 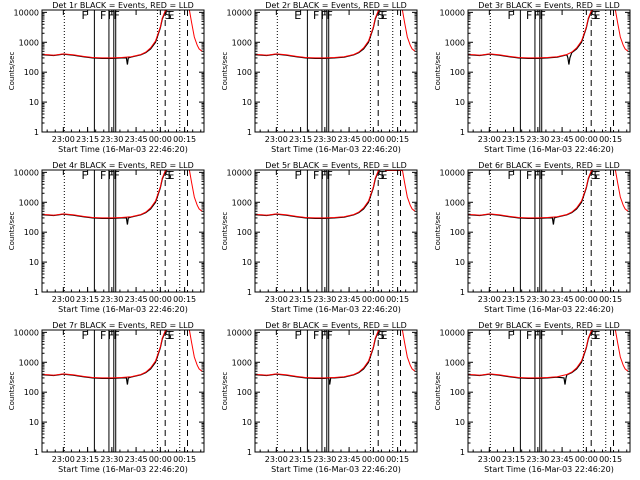 What do you see at coordinates (549, 165) in the screenshot?
I see `panel-title: Det 6r BLACK = Events, RED = LLD` at bounding box center [549, 165].